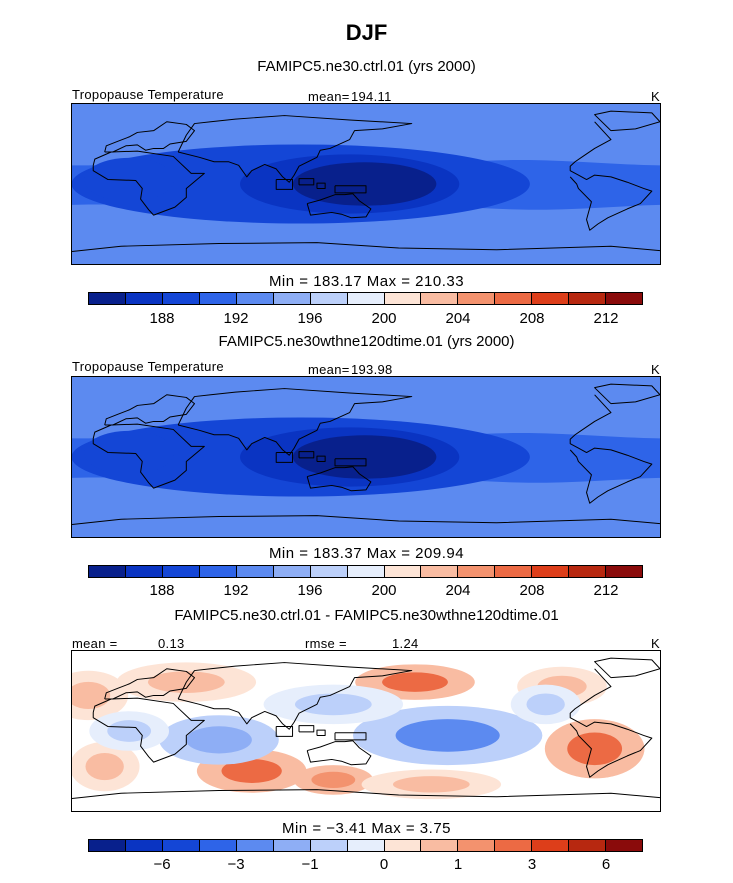 This screenshot has width=733, height=883. What do you see at coordinates (371, 96) in the screenshot?
I see `panel-1-mean-value: 194.11` at bounding box center [371, 96].